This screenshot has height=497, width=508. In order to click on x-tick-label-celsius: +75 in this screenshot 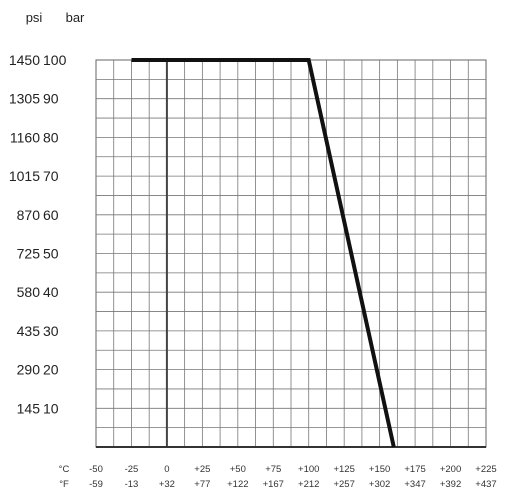, I will do `click(273, 469)`.